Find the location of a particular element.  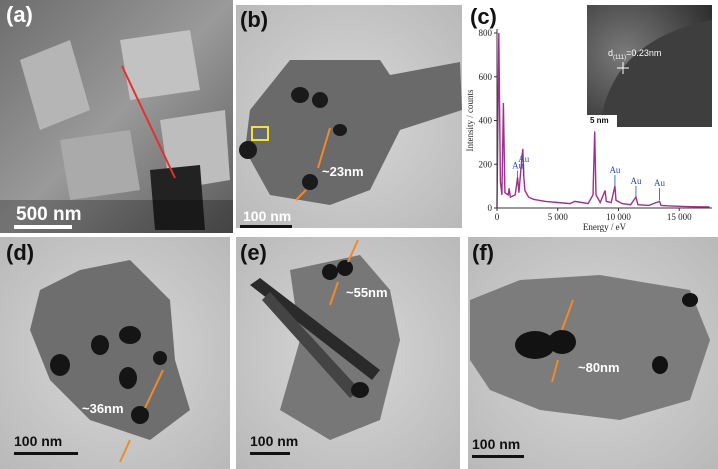

y-tick-label: 800 is located at coordinates (486, 33).